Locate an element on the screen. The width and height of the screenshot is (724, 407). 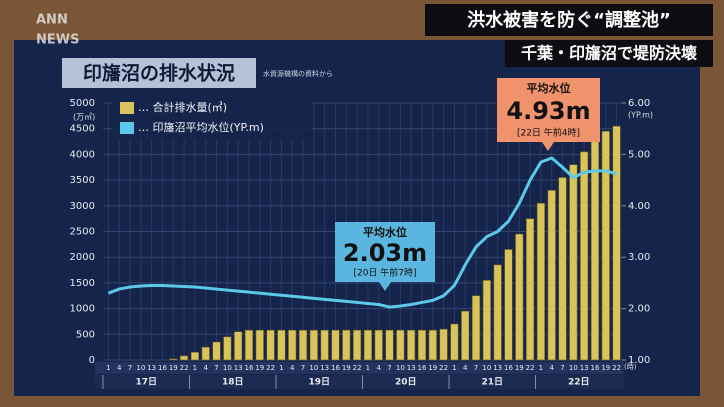
legend-box is located at coordinates (212, 118).